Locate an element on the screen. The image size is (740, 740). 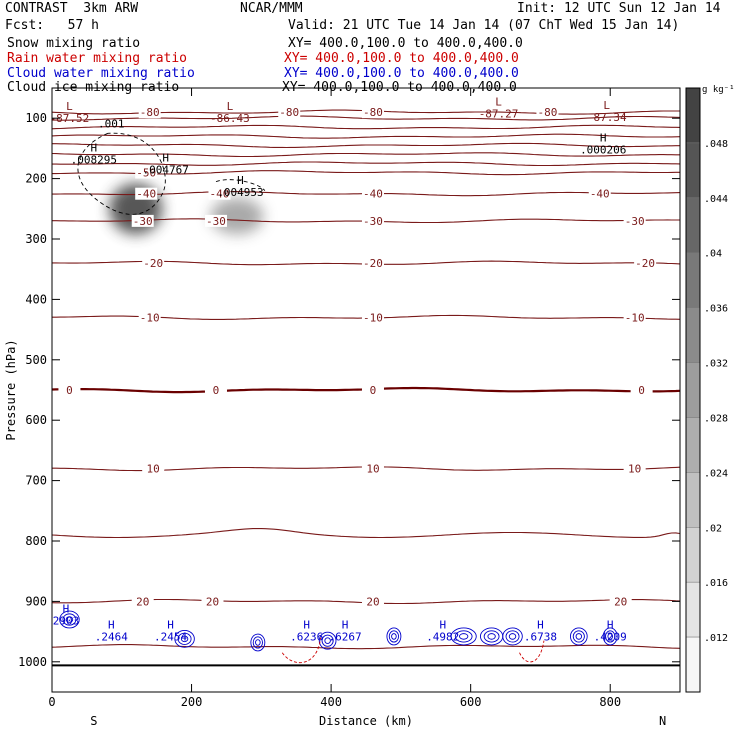
south-label: S is located at coordinates (93, 721).